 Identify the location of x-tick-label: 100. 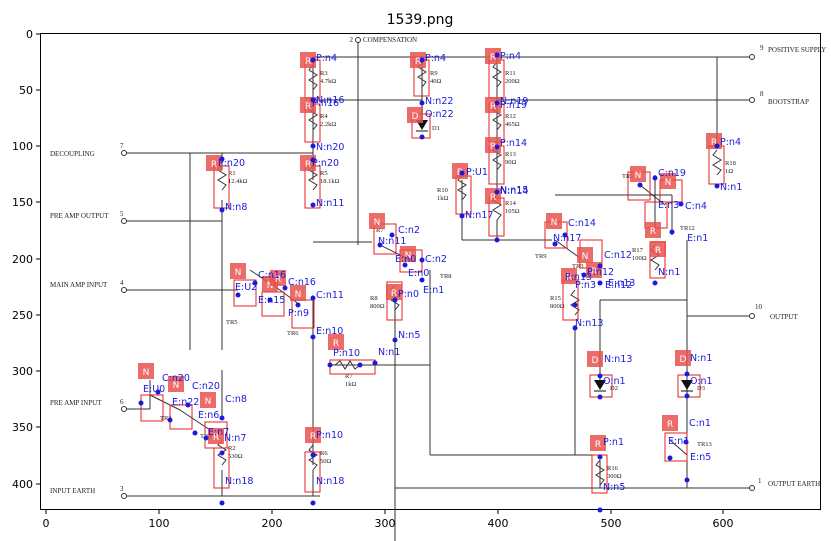
(159, 523).